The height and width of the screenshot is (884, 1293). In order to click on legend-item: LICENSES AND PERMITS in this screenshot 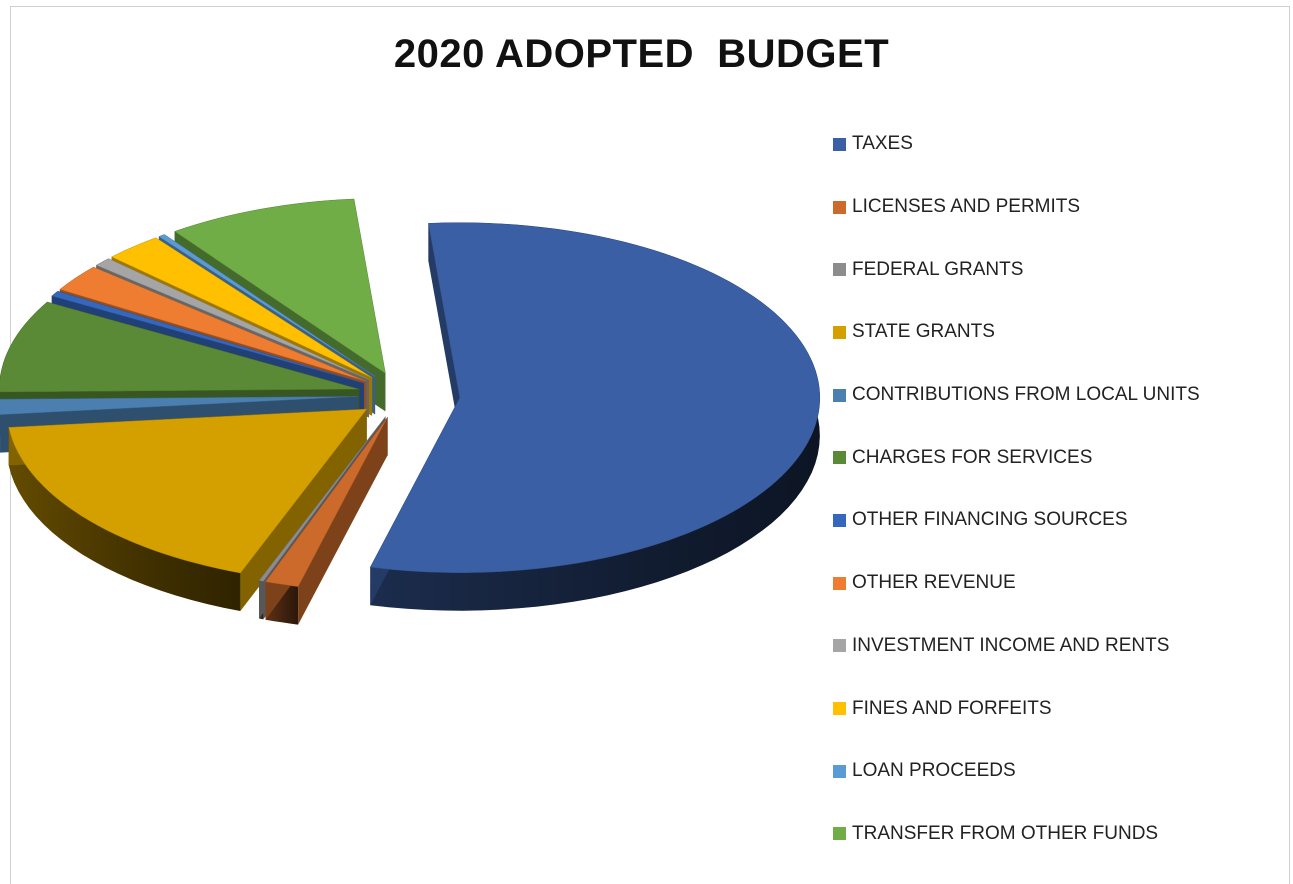, I will do `click(1016, 207)`.